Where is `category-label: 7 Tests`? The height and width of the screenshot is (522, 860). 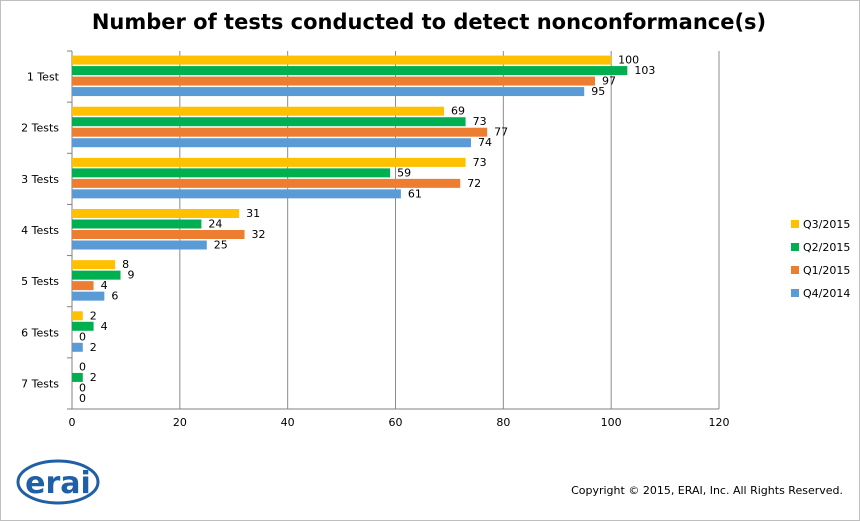
category-label: 7 Tests is located at coordinates (40, 383).